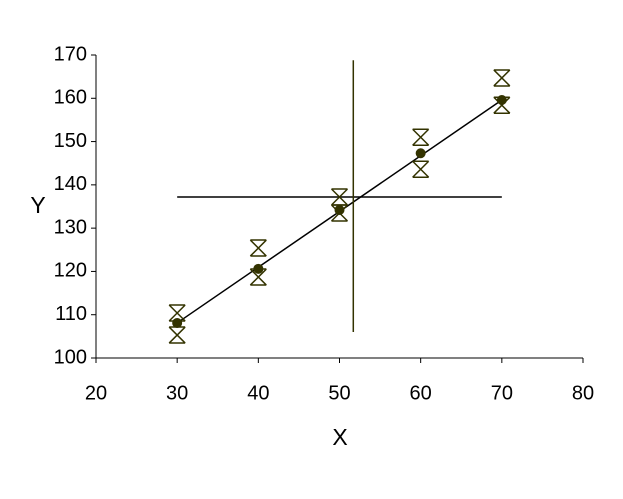  Describe the element at coordinates (70, 271) in the screenshot. I see `y-tick-label: 120` at that location.